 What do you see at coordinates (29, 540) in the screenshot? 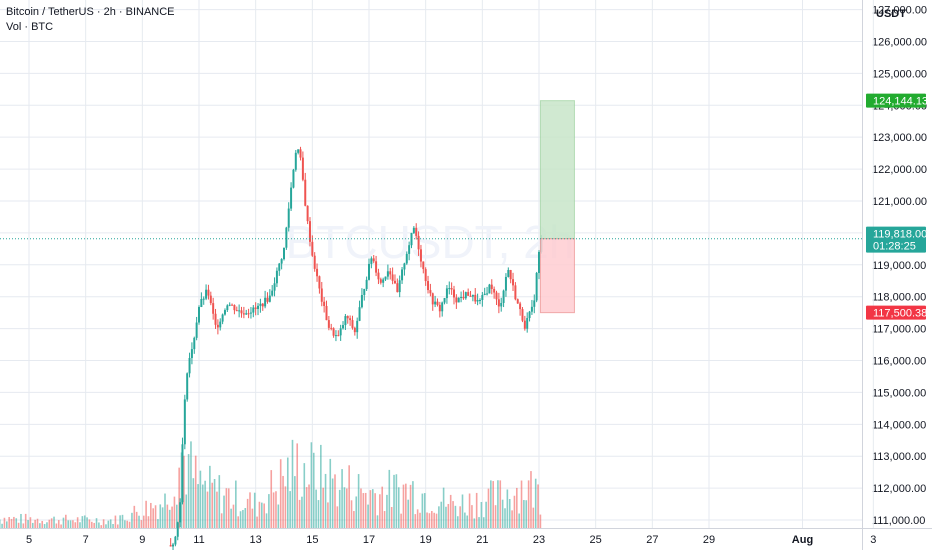
I see `x-tick-label: 5` at bounding box center [29, 540].